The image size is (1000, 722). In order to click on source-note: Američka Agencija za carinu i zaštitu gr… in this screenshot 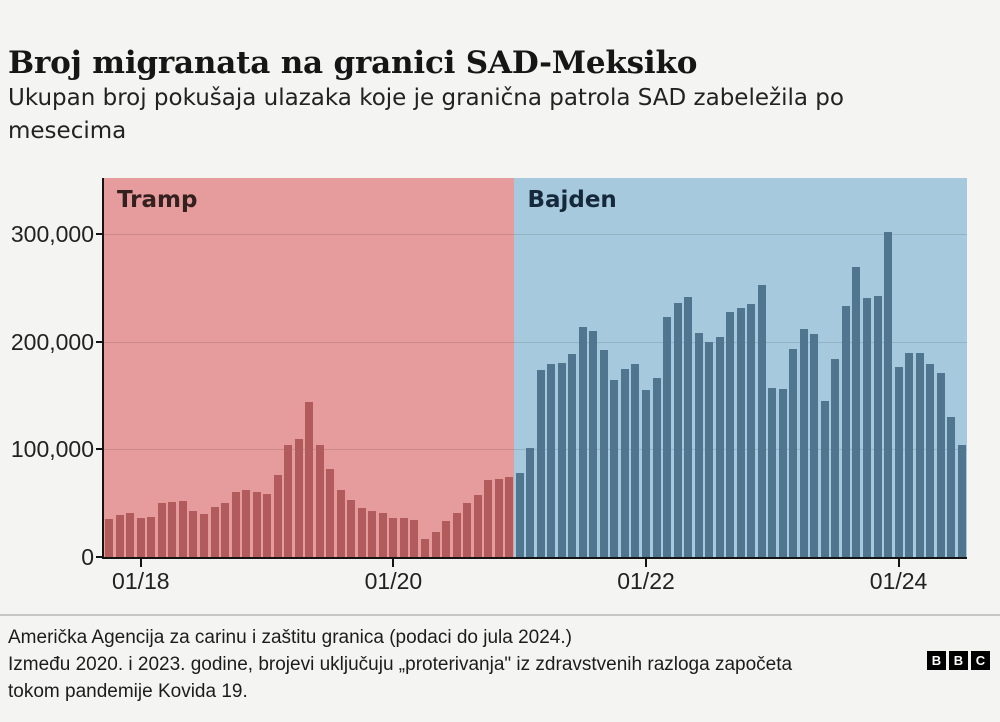, I will do `click(400, 664)`.